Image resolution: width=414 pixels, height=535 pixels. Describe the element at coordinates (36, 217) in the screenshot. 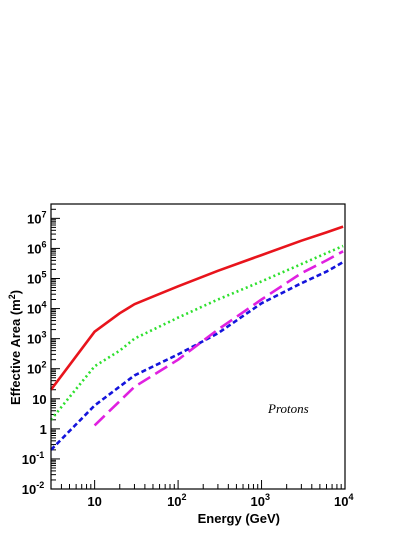

I see `y-tick-label: 10⁷` at that location.